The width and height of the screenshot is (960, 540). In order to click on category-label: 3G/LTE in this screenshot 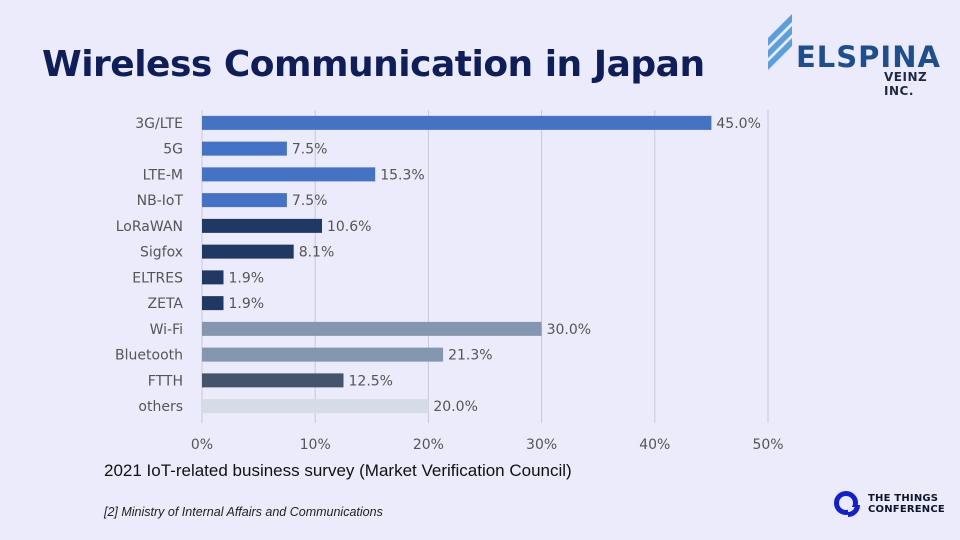, I will do `click(159, 124)`.